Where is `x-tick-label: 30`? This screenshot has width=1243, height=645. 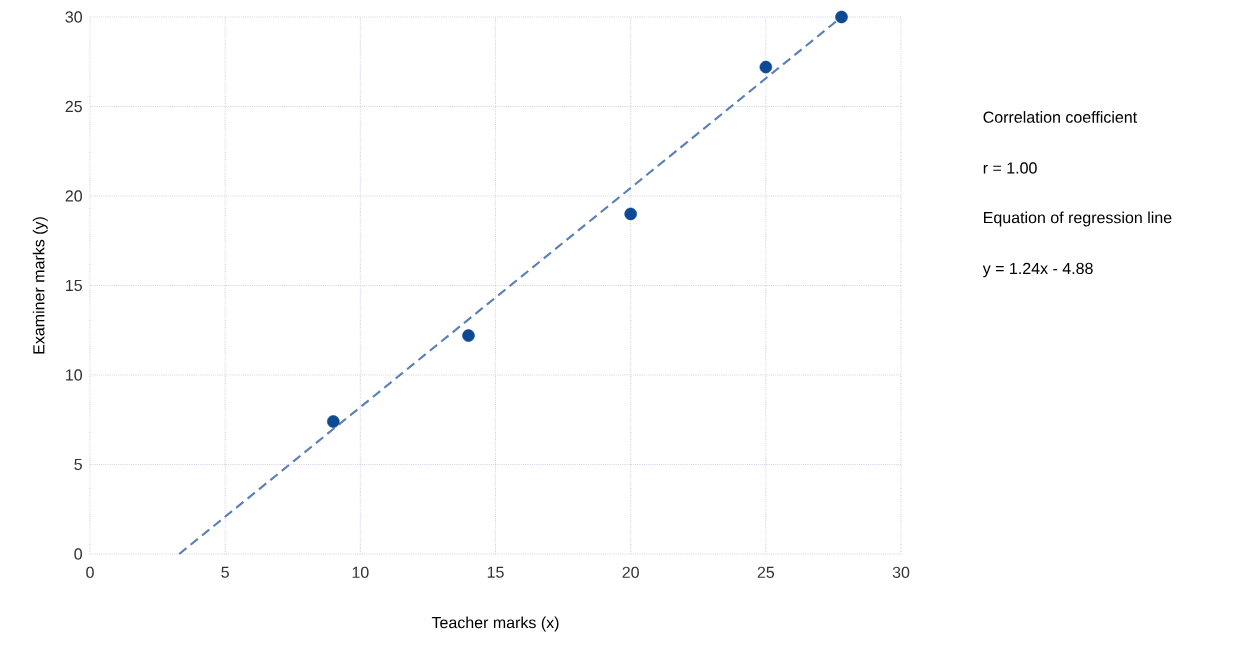
x-tick-label: 30 is located at coordinates (901, 572).